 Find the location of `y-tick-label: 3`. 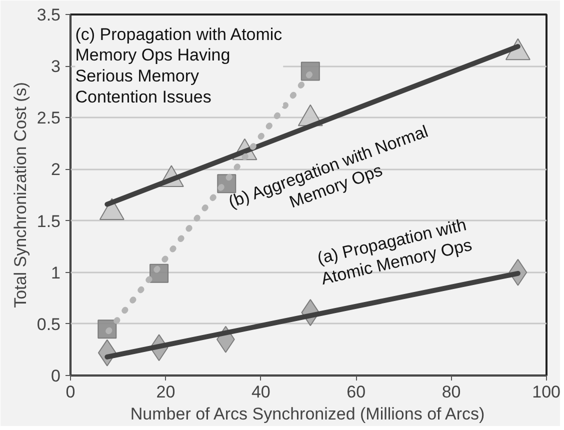

y-tick-label: 3 is located at coordinates (56, 66).